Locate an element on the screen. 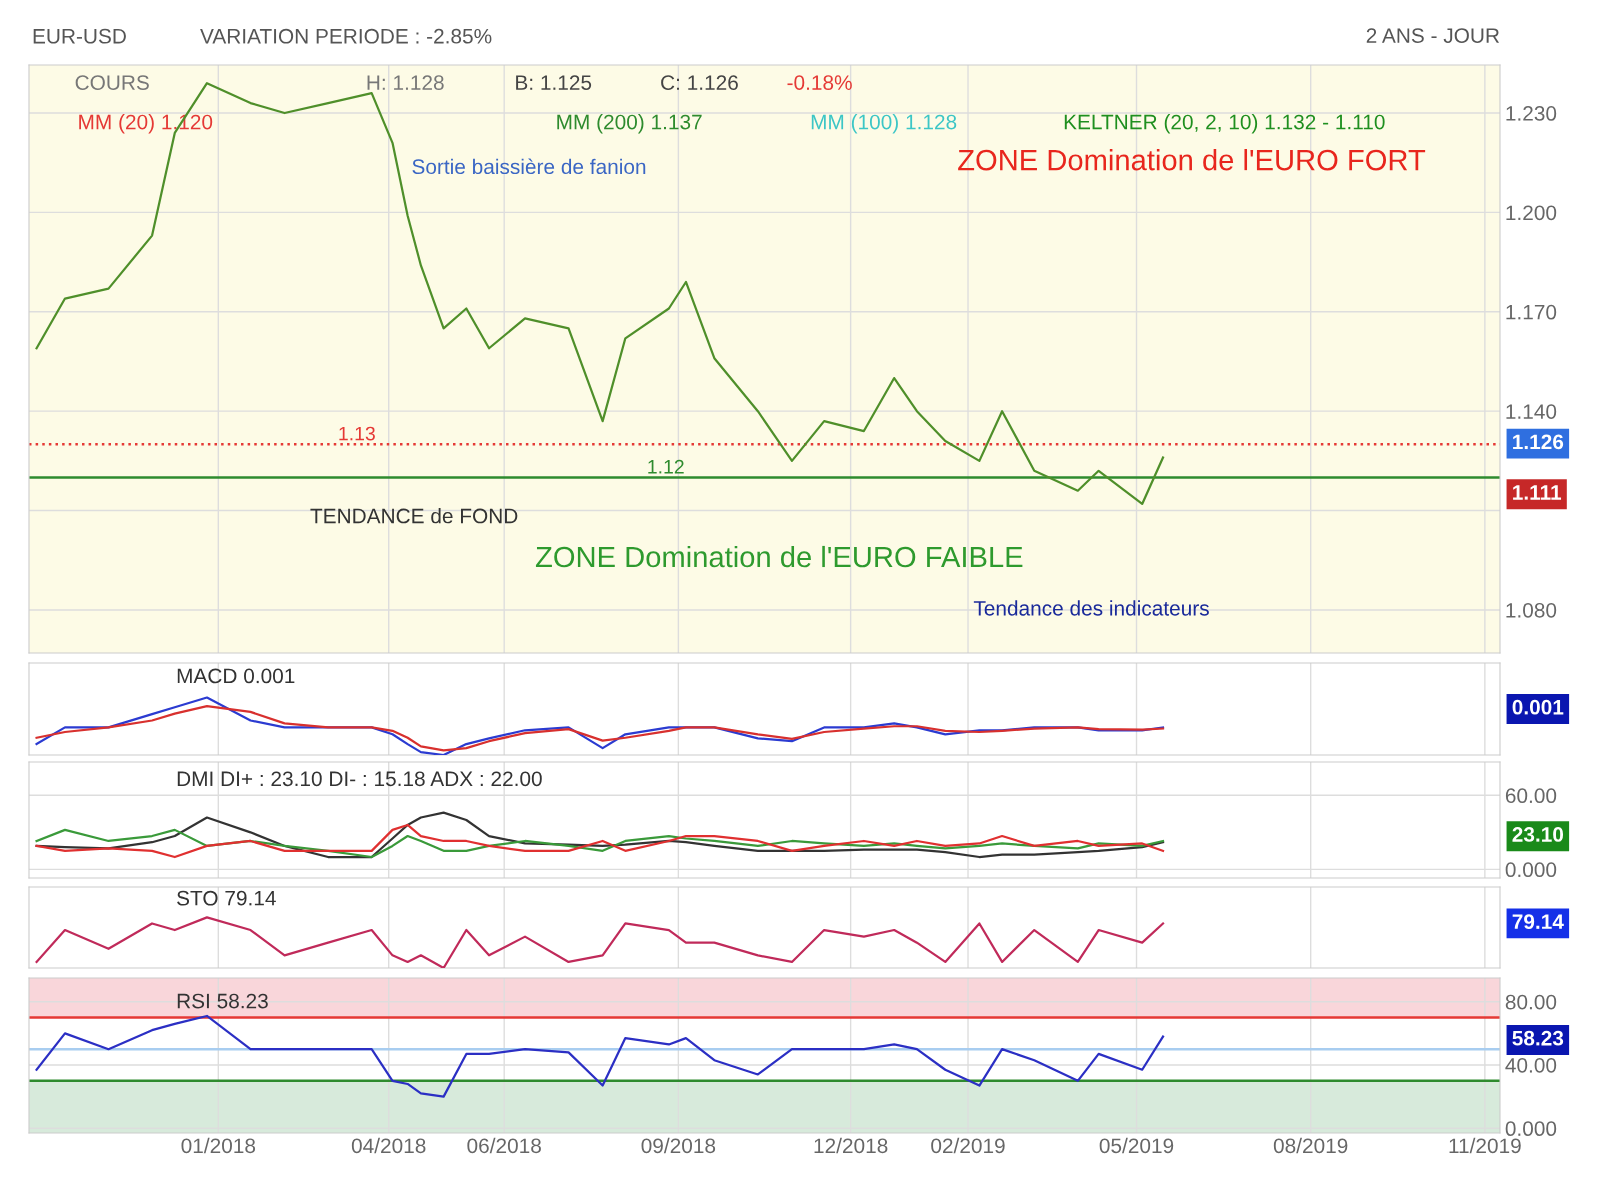  annotation: -0.18% is located at coordinates (819, 82).